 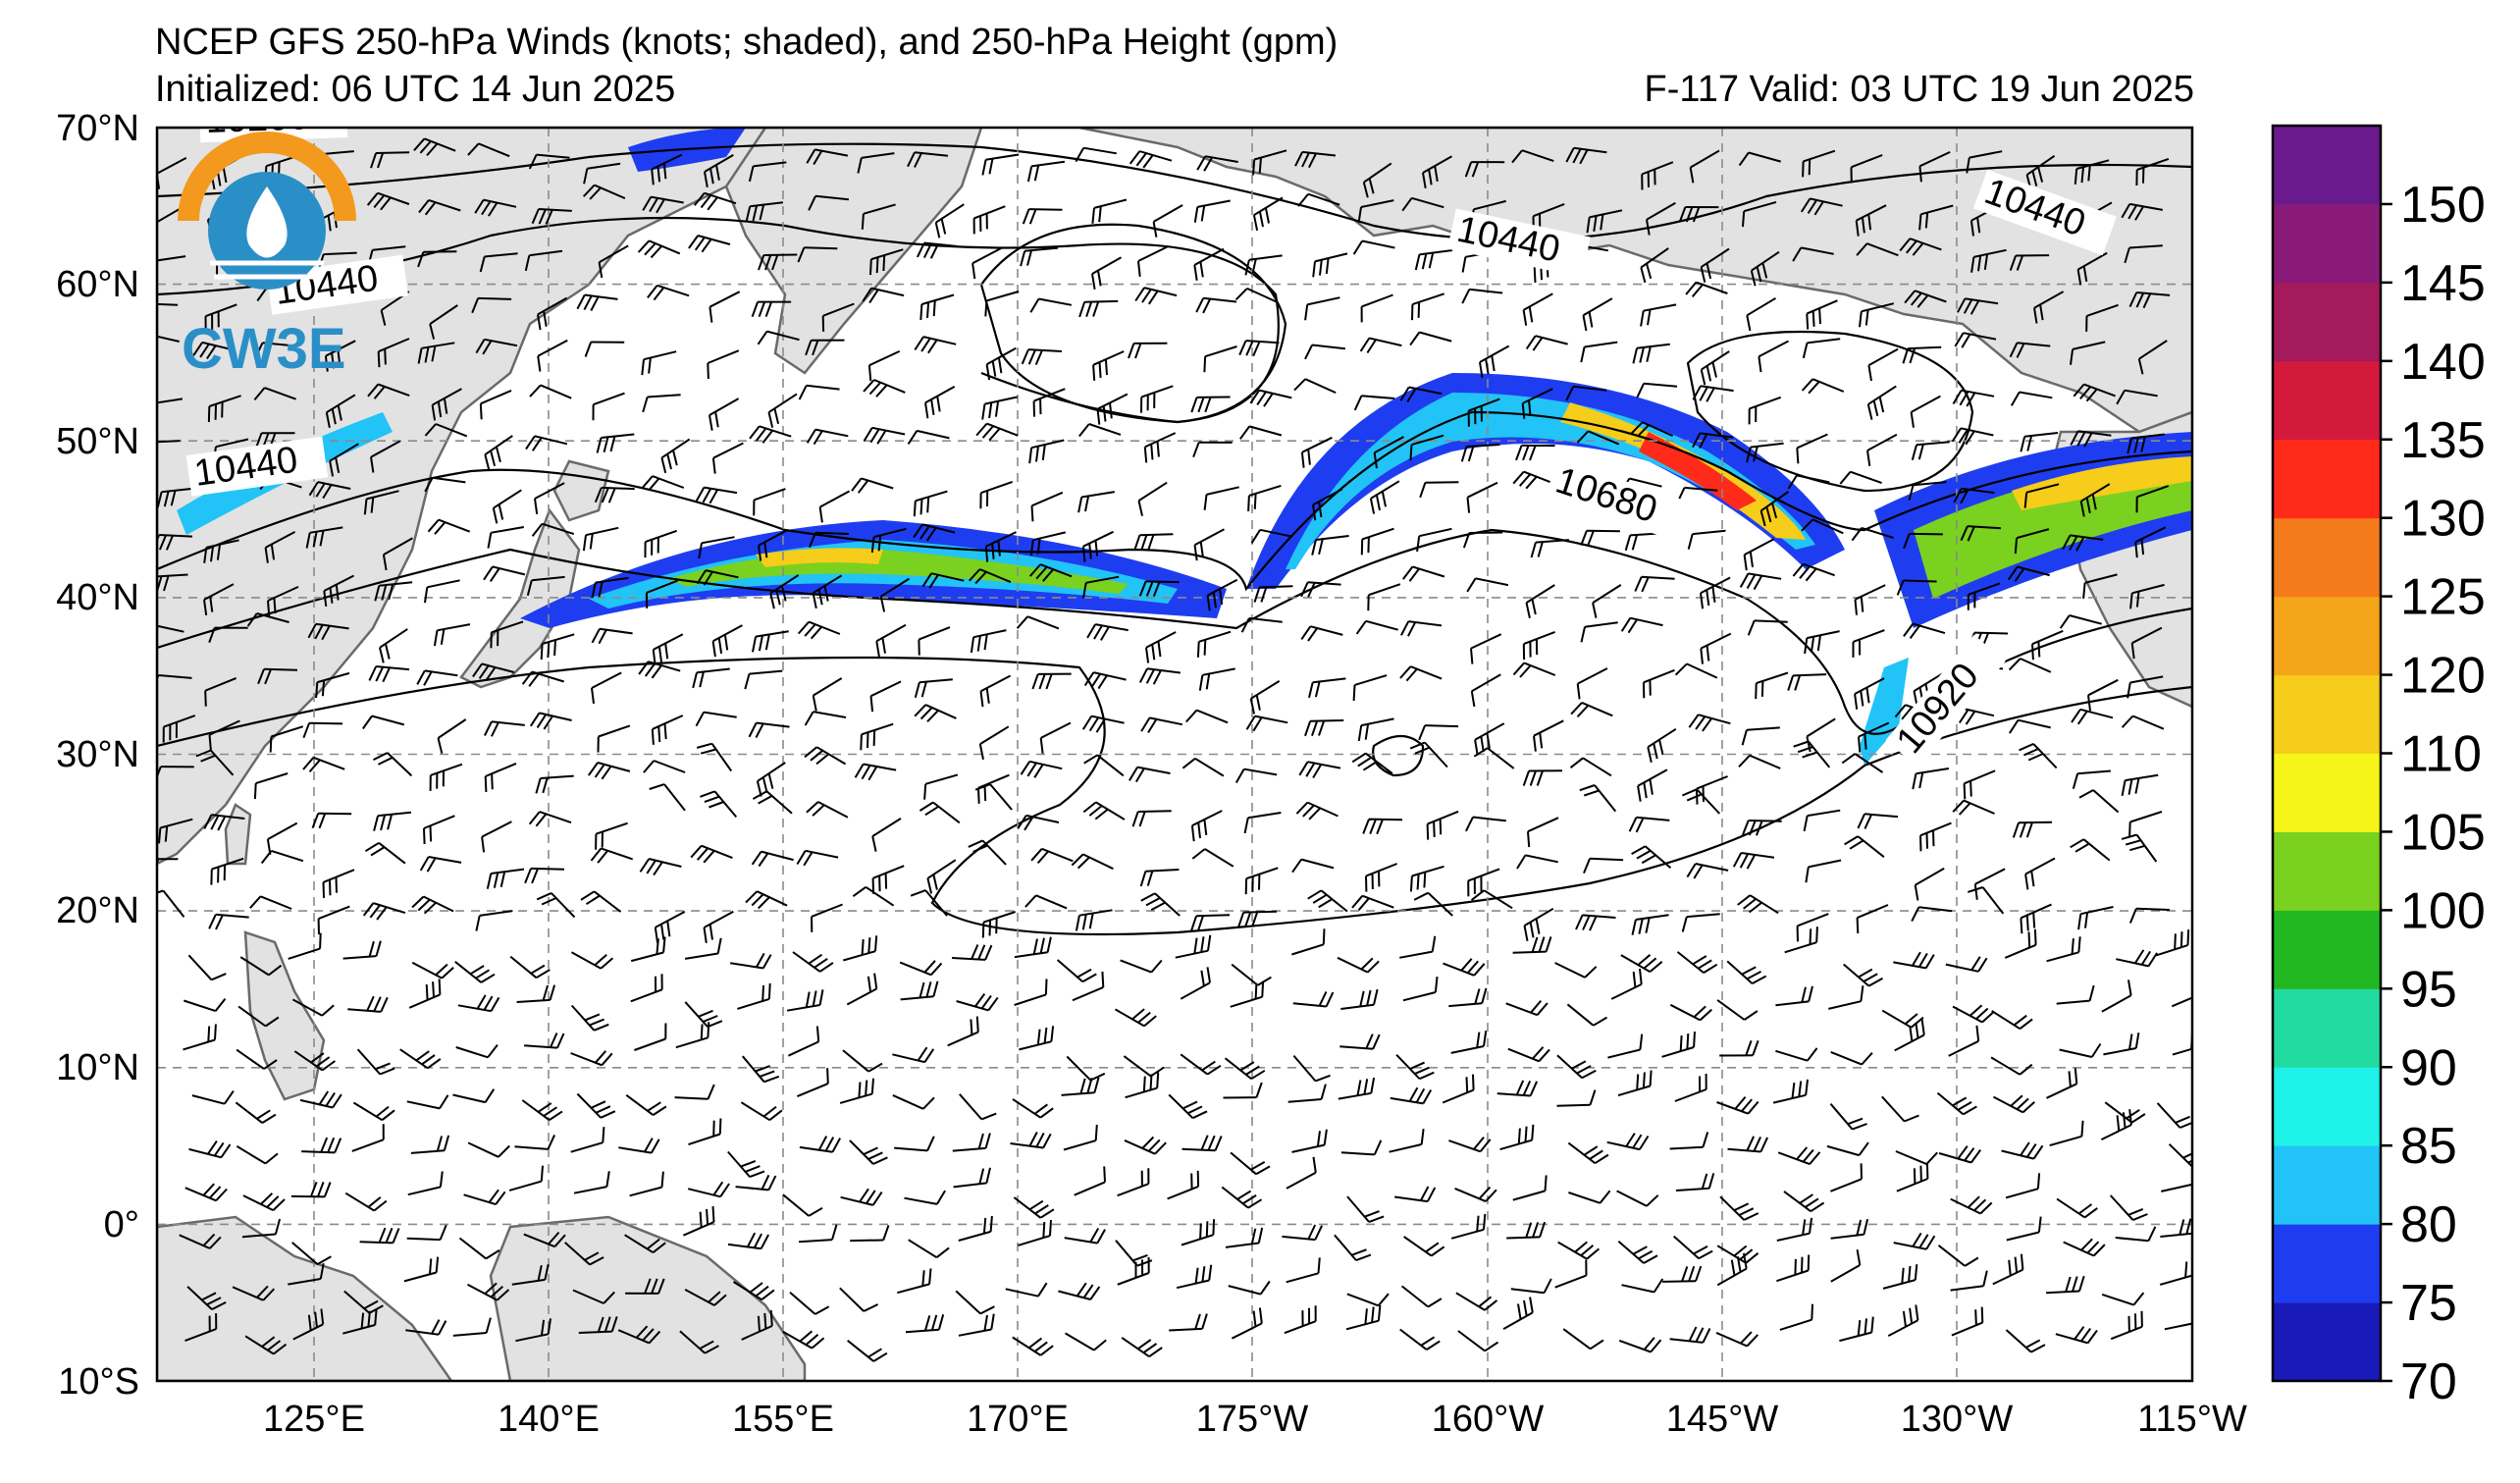 What do you see at coordinates (98, 1382) in the screenshot?
I see `lat-label-10s: 10°S` at bounding box center [98, 1382].